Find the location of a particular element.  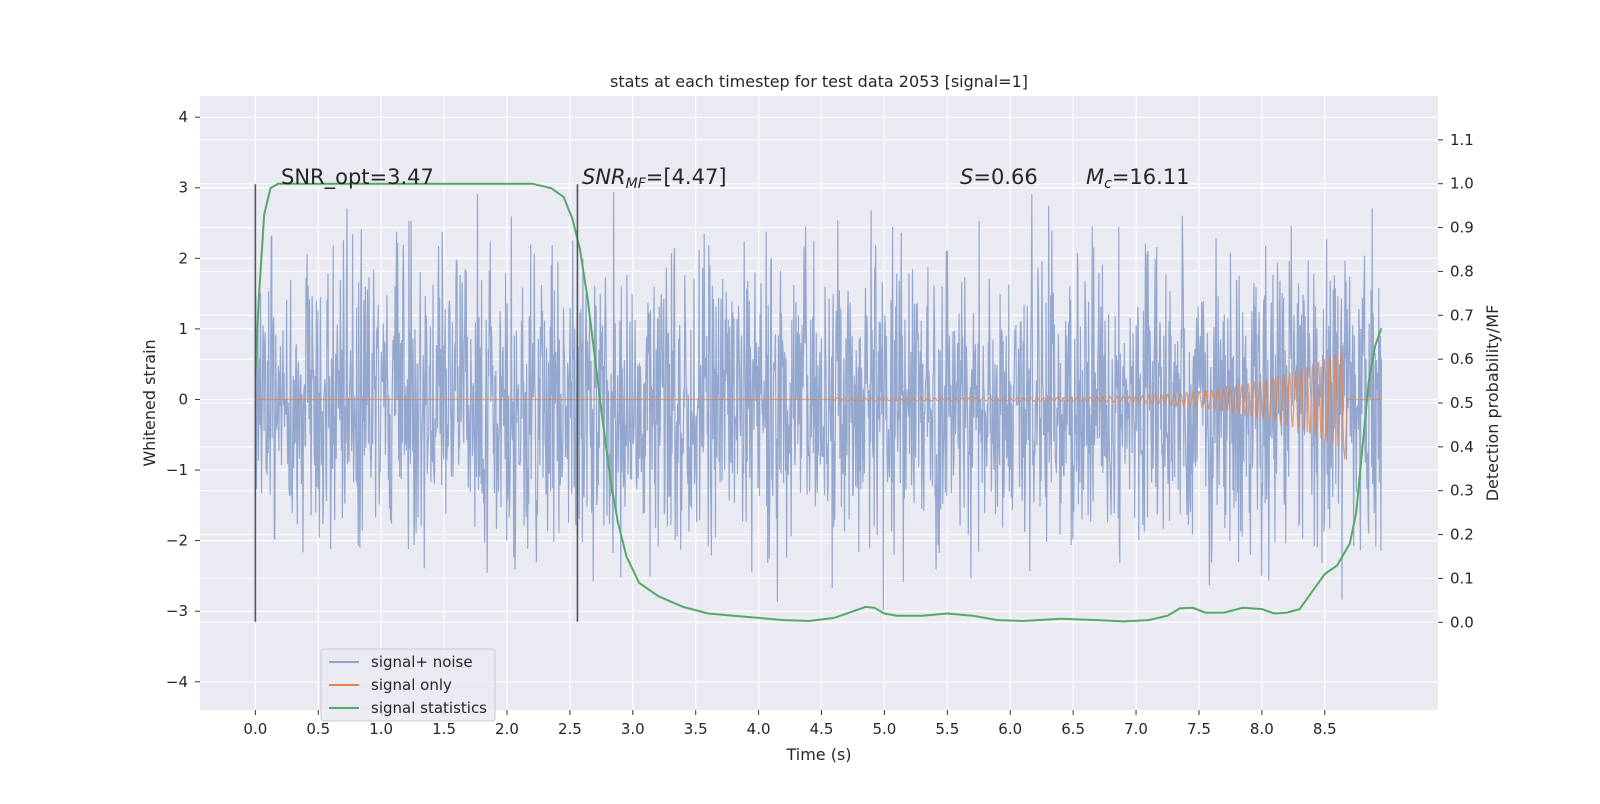

x-tick-label: 7.0 is located at coordinates (1136, 729).